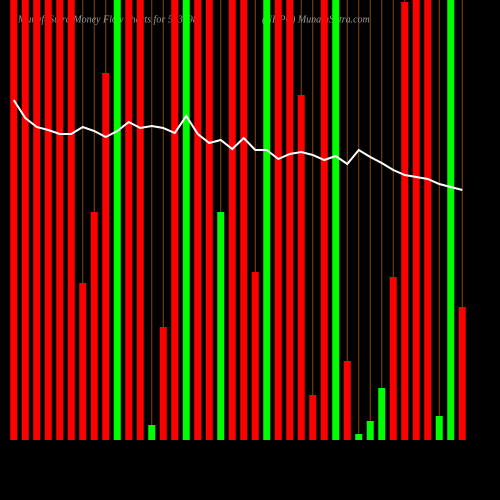 Image resolution: width=500 pixels, height=500 pixels. Describe the element at coordinates (316, 19) in the screenshot. I see `chart-subtitle: (NHPC) MunafaSutra.com` at that location.